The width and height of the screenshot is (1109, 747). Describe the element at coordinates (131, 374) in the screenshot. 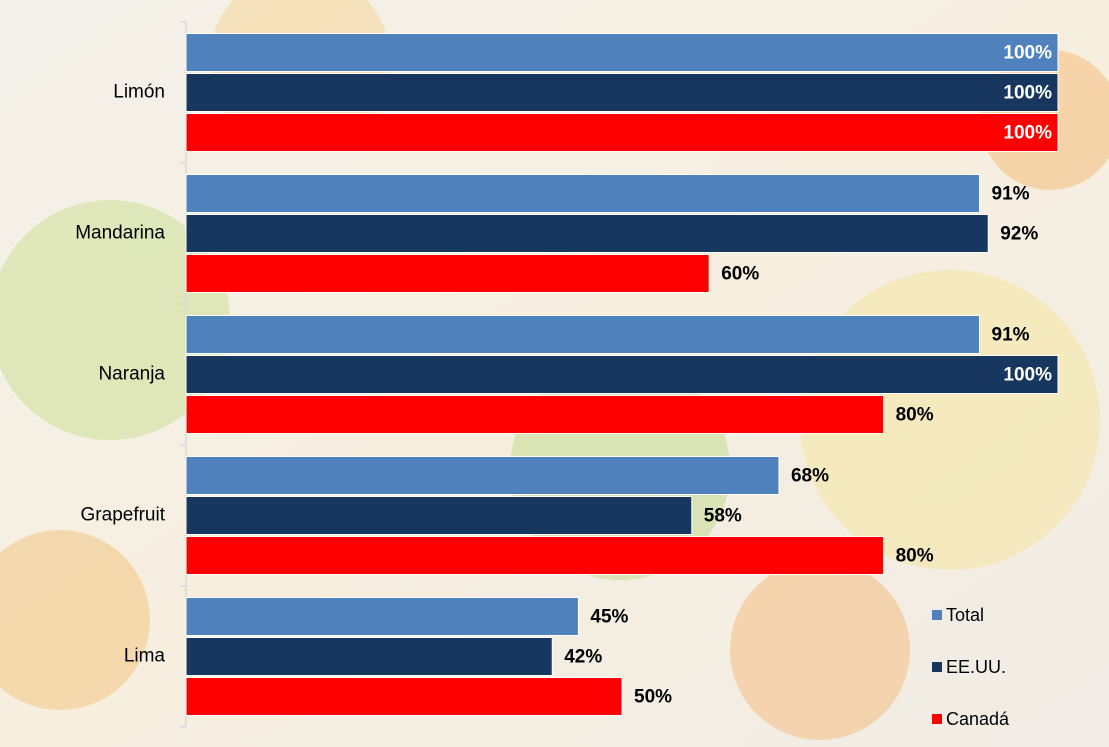

I see `category-label: Naranja` at that location.